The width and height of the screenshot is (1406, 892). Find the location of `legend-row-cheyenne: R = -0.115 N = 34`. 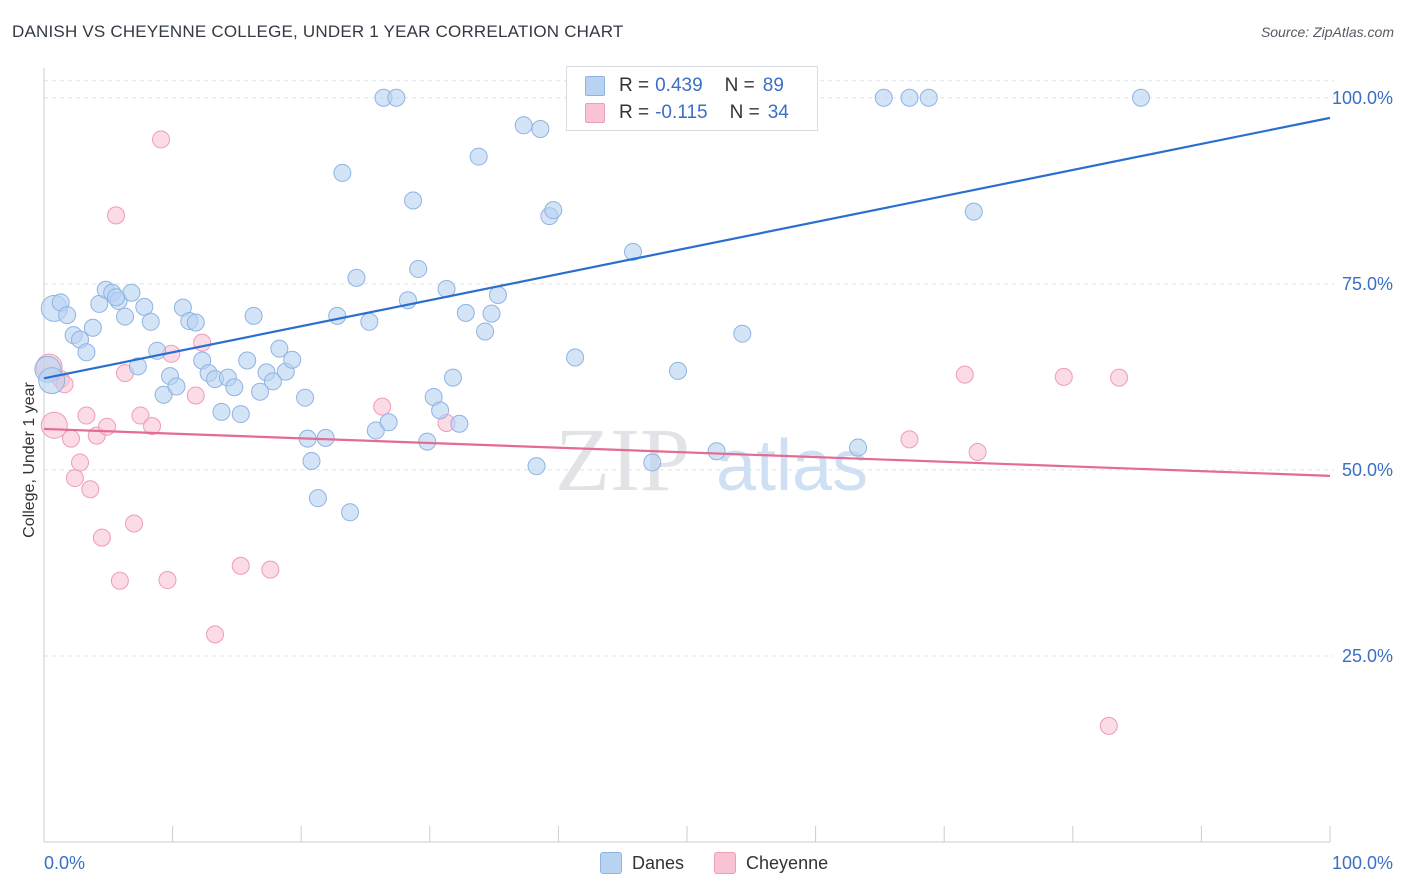

legend-row-cheyenne: R = -0.115 N = 34 is located at coordinates (698, 113).